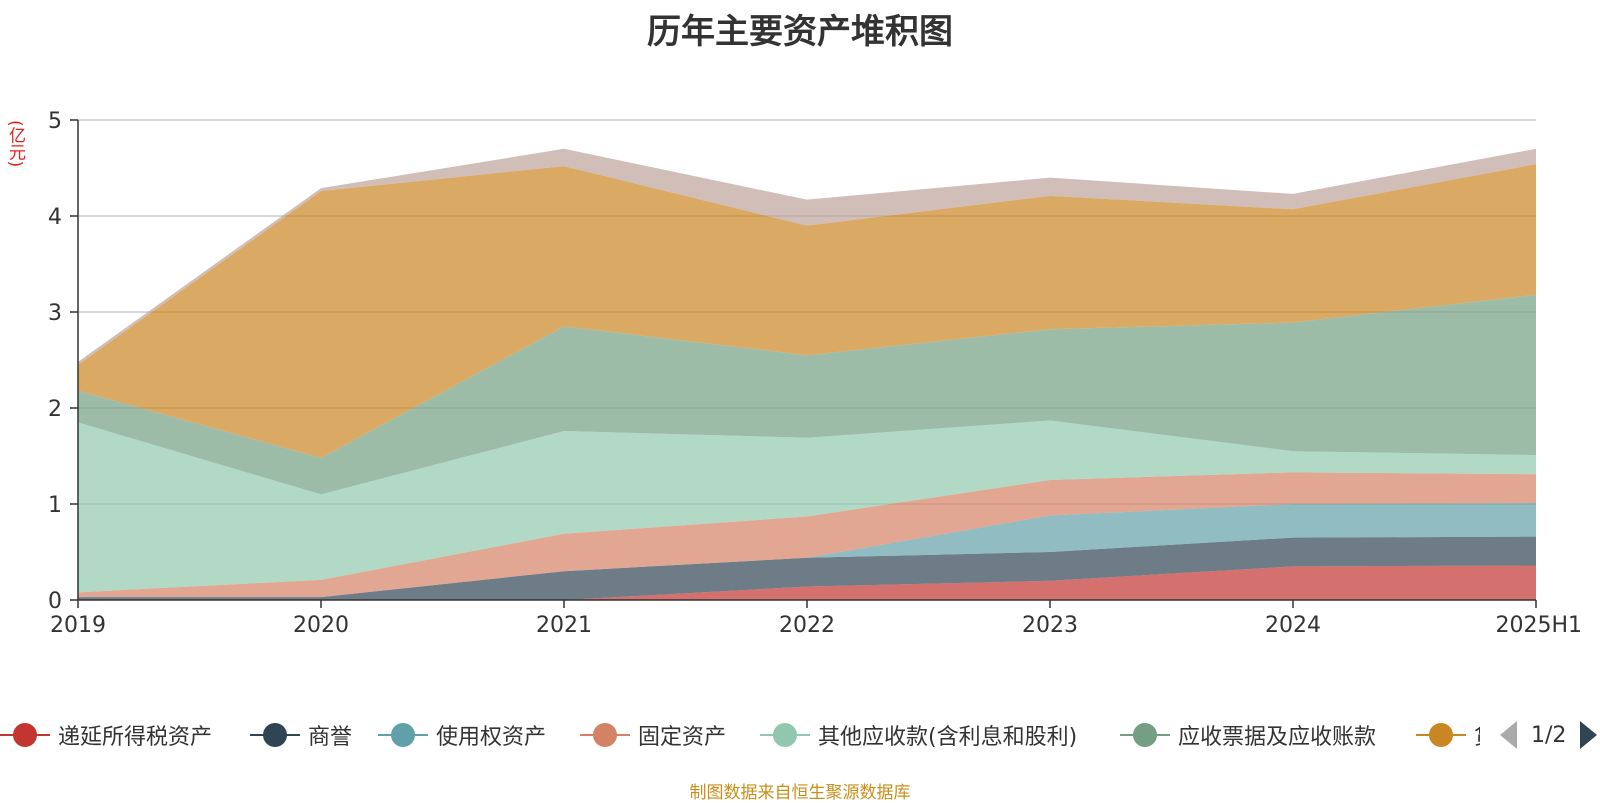 This screenshot has height=803, width=1600. Describe the element at coordinates (15, 144) in the screenshot. I see `y-axis-unit-label: (亿元)` at that location.